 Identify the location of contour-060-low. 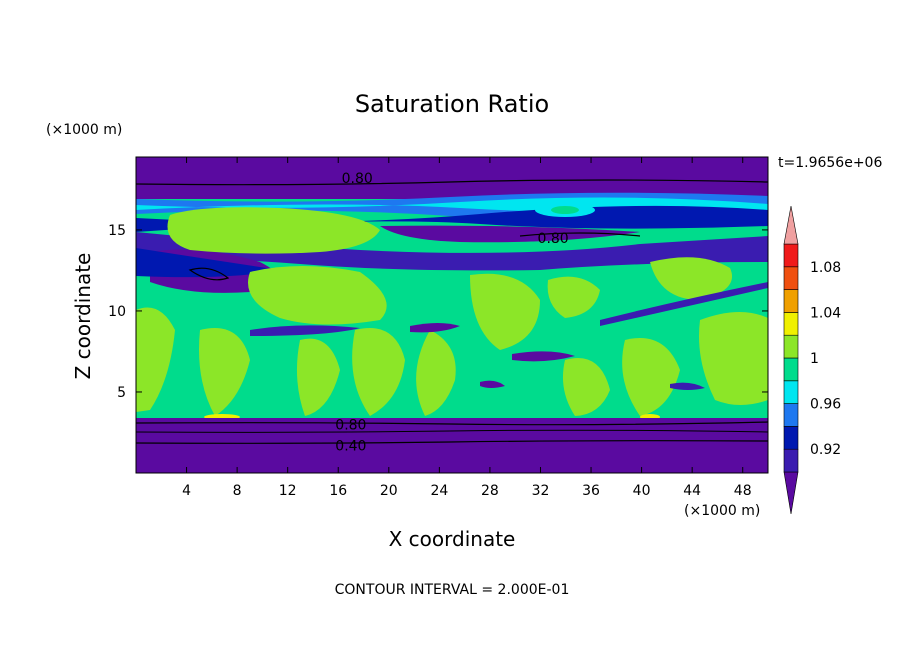
(452, 431).